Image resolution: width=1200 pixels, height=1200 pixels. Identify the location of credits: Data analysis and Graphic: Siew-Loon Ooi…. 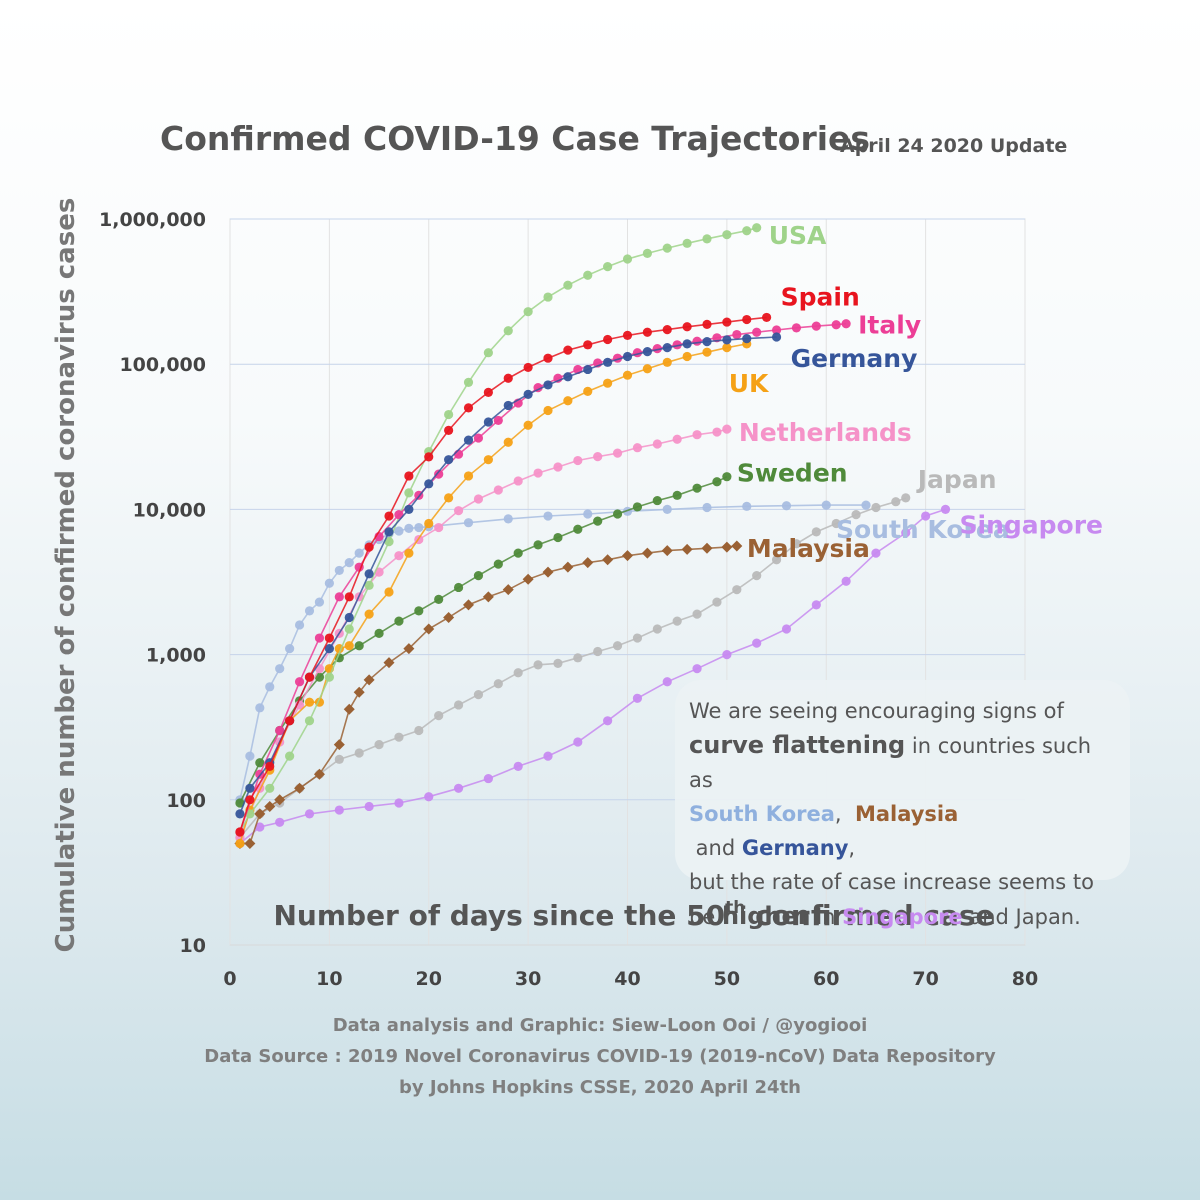
(600, 1056).